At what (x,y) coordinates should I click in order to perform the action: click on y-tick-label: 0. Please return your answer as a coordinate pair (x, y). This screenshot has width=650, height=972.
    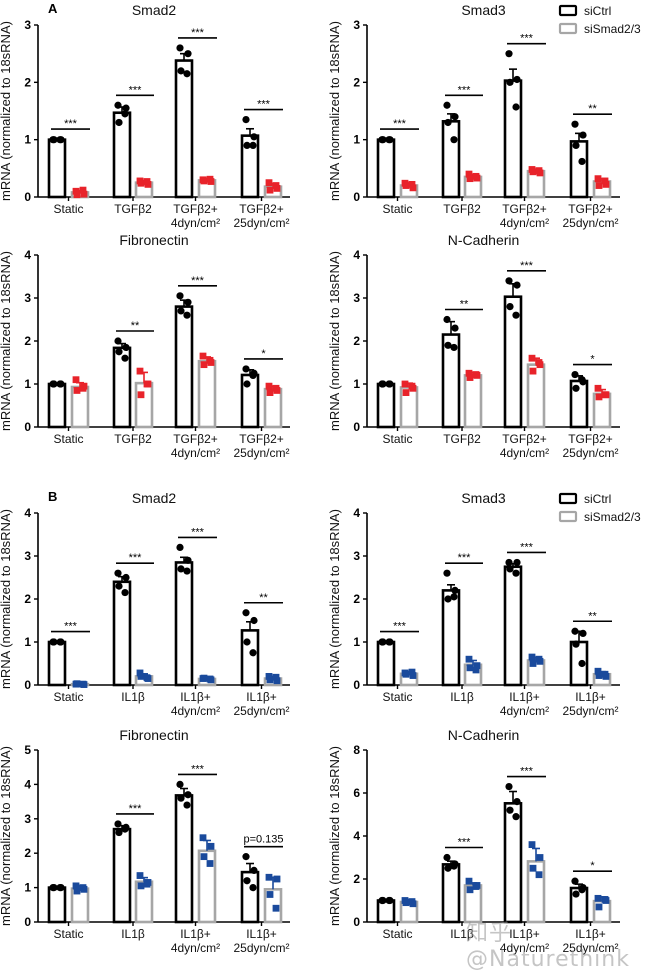
    Looking at the image, I should click on (27, 427).